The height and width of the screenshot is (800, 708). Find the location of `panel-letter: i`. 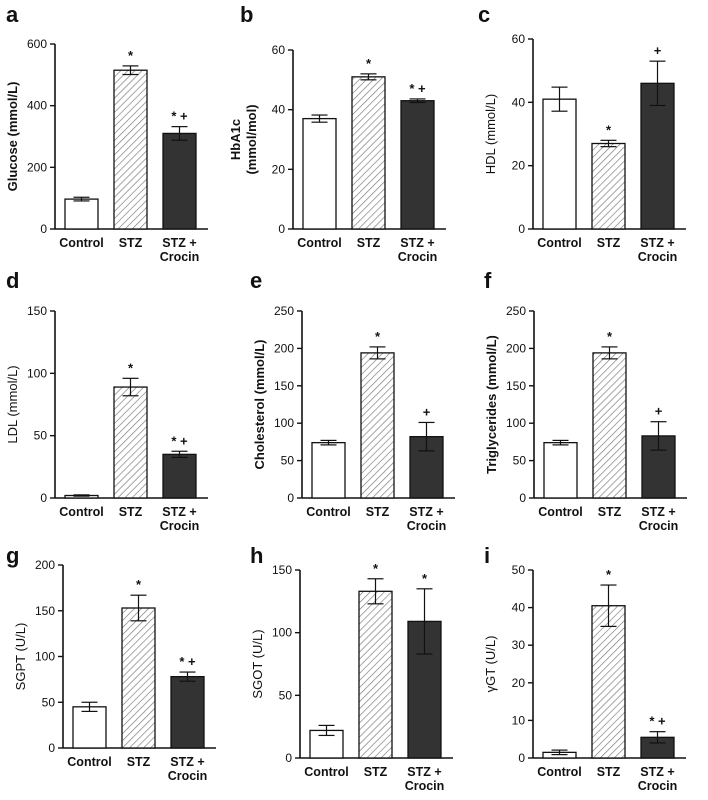

panel-letter: i is located at coordinates (487, 555).